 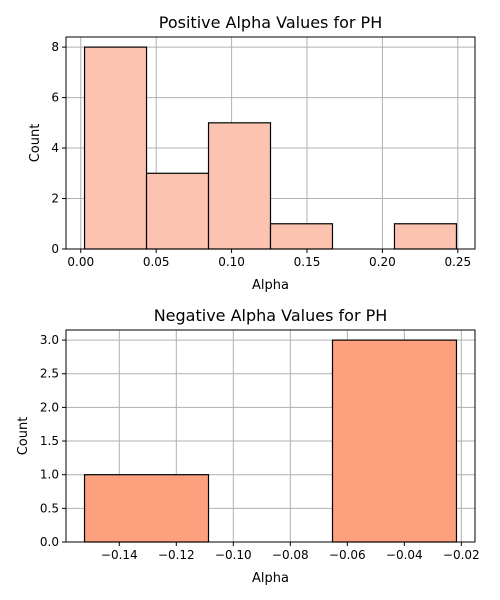 What do you see at coordinates (270, 22) in the screenshot?
I see `chart-title: Positive Alpha Values for PH` at bounding box center [270, 22].